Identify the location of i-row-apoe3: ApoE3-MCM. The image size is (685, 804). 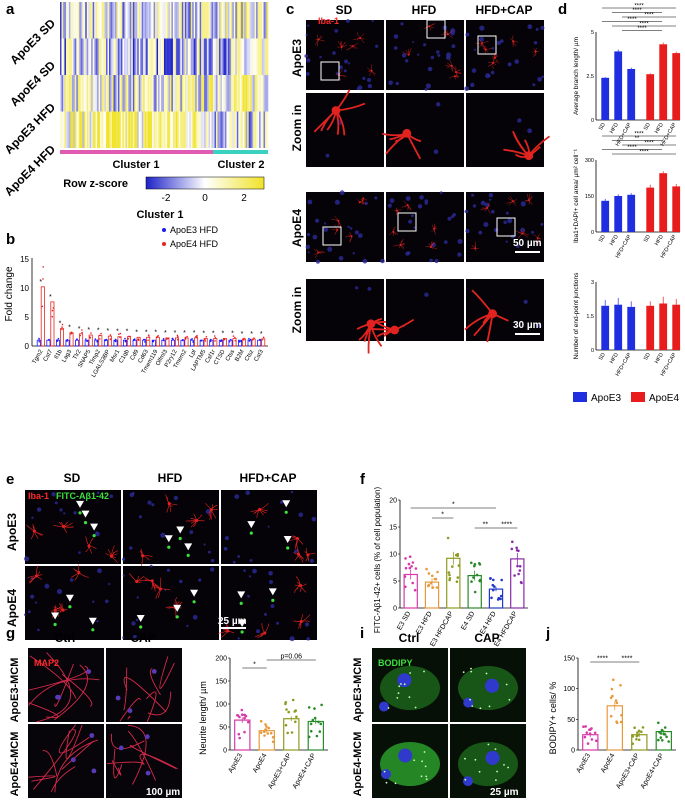
(358, 690).